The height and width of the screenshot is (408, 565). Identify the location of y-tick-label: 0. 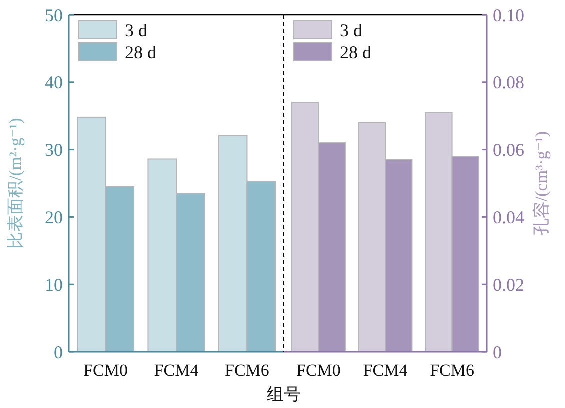
(58, 352).